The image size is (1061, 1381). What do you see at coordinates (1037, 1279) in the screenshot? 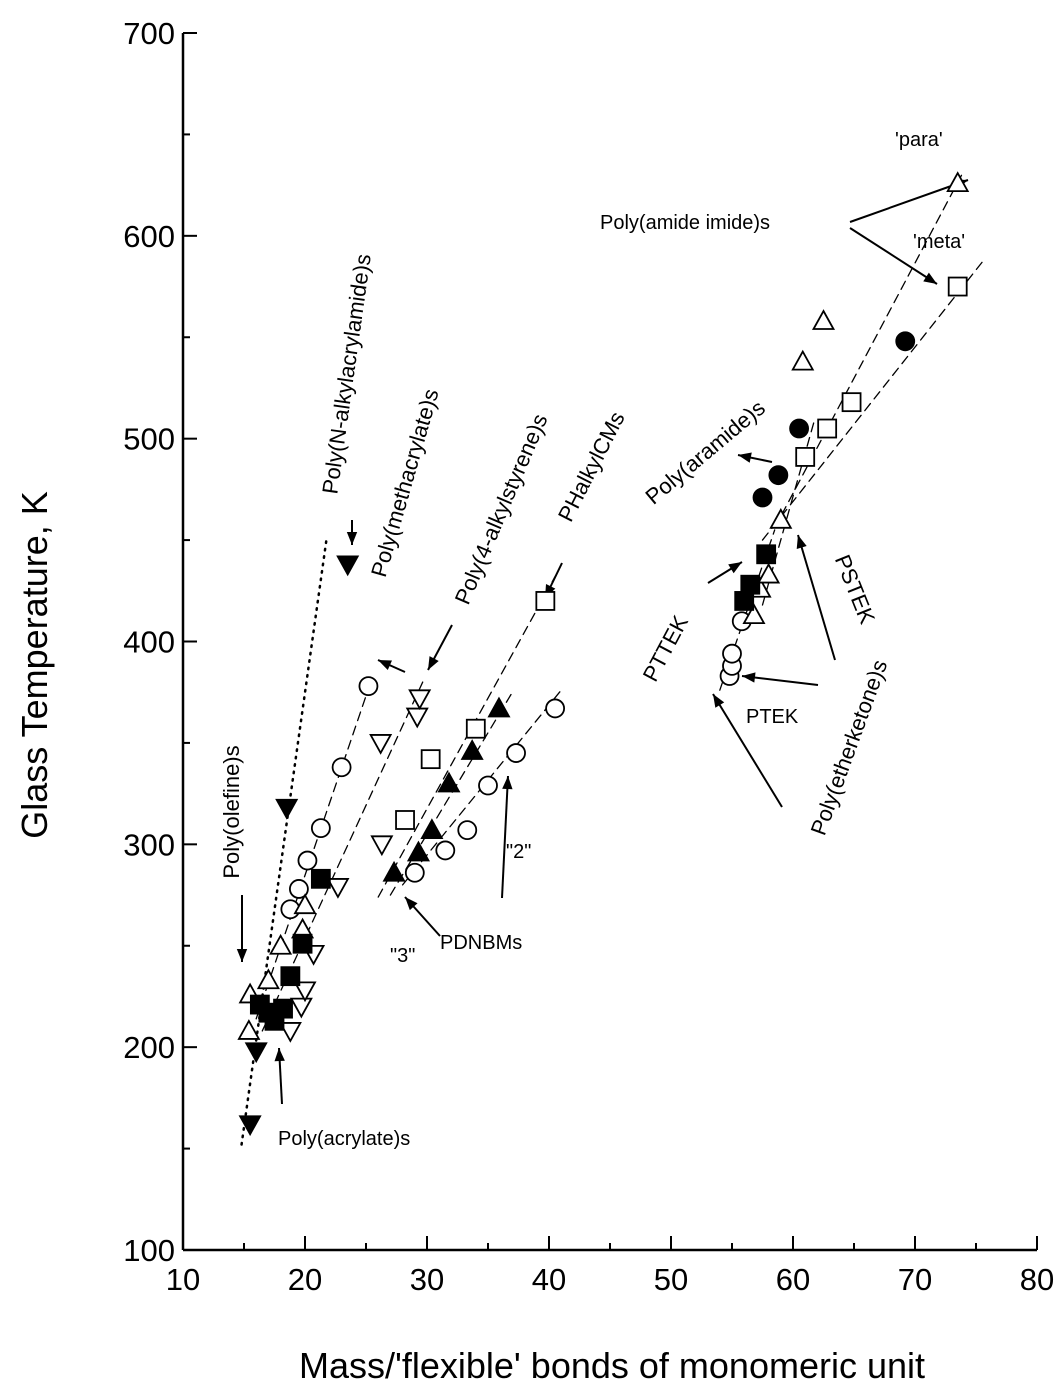
I see `x-tick-label: 80` at bounding box center [1037, 1279].